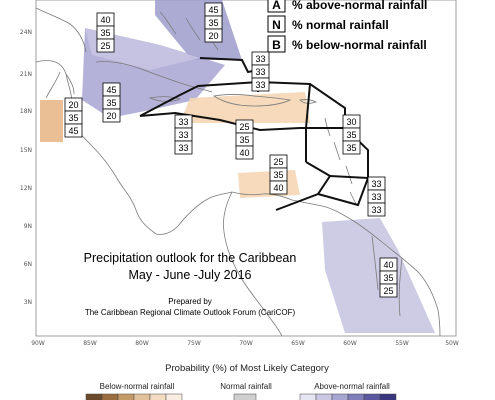 The width and height of the screenshot is (495, 400). I want to click on lon-tick-90w: 90W, so click(38, 343).